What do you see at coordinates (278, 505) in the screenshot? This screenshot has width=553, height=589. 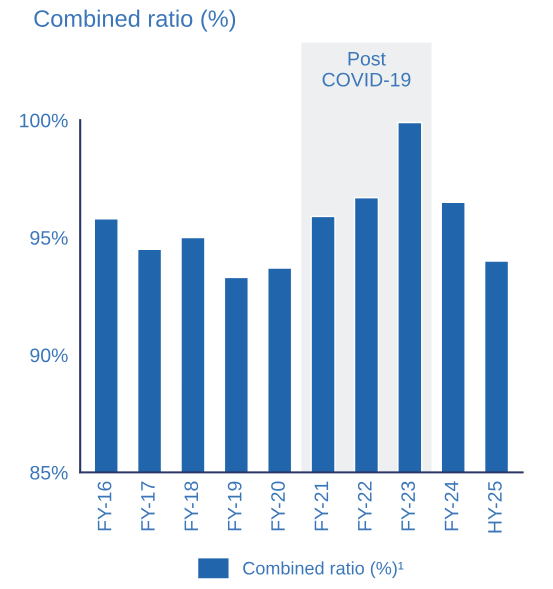 I see `x-tick-label: FY-20` at bounding box center [278, 505].